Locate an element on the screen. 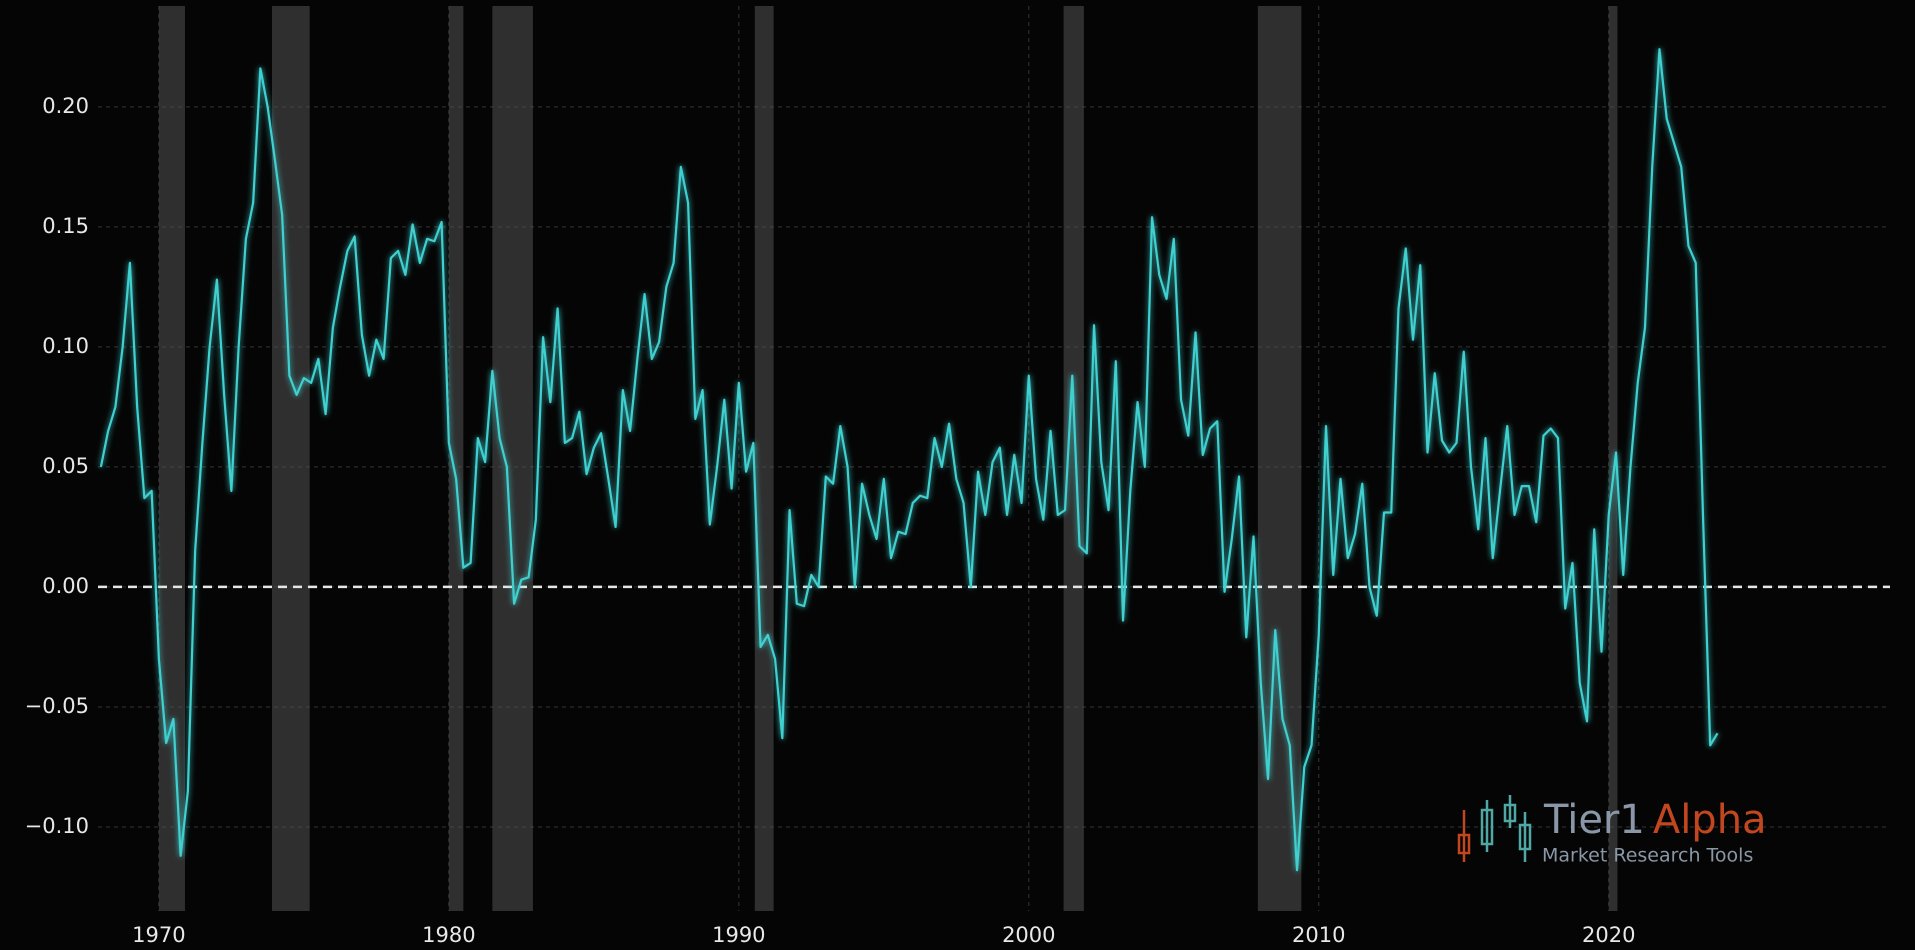 The height and width of the screenshot is (950, 1915). y-tick-label: 0.20 is located at coordinates (65, 106).